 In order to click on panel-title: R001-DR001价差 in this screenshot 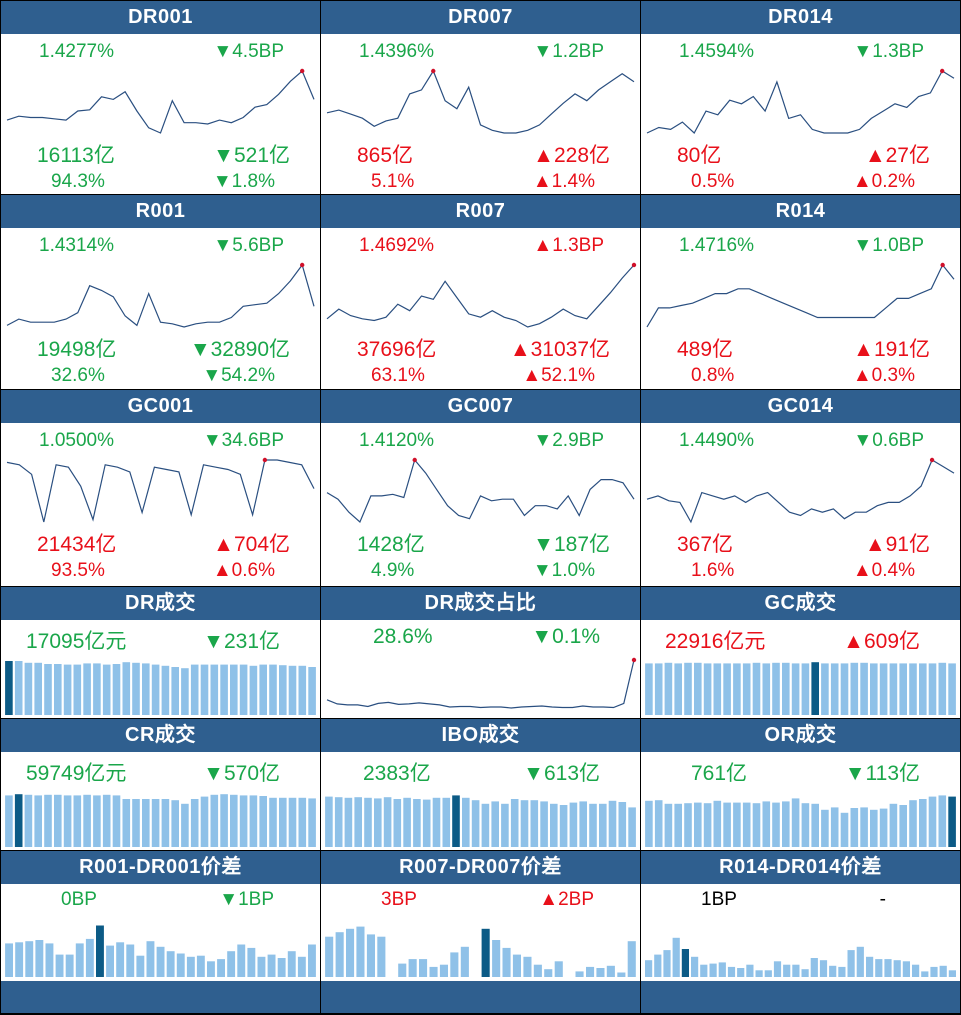, I will do `click(160, 867)`.